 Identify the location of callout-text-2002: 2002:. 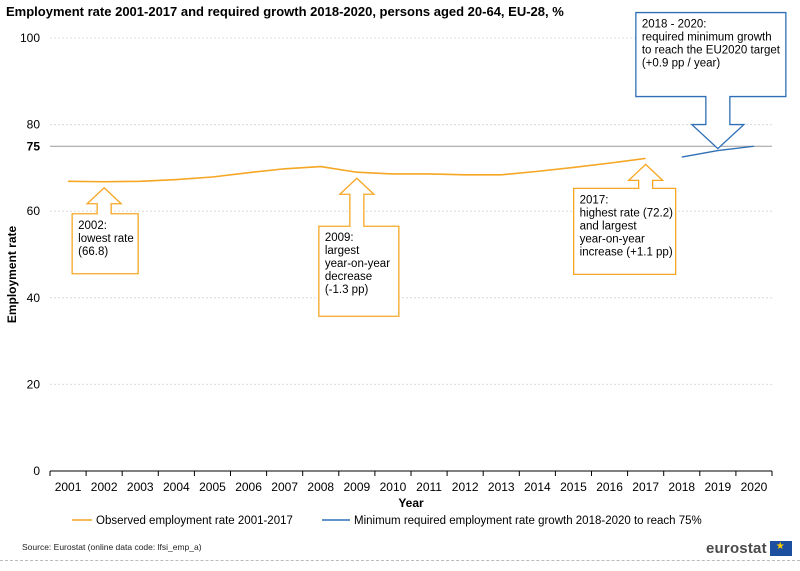
(92, 226).